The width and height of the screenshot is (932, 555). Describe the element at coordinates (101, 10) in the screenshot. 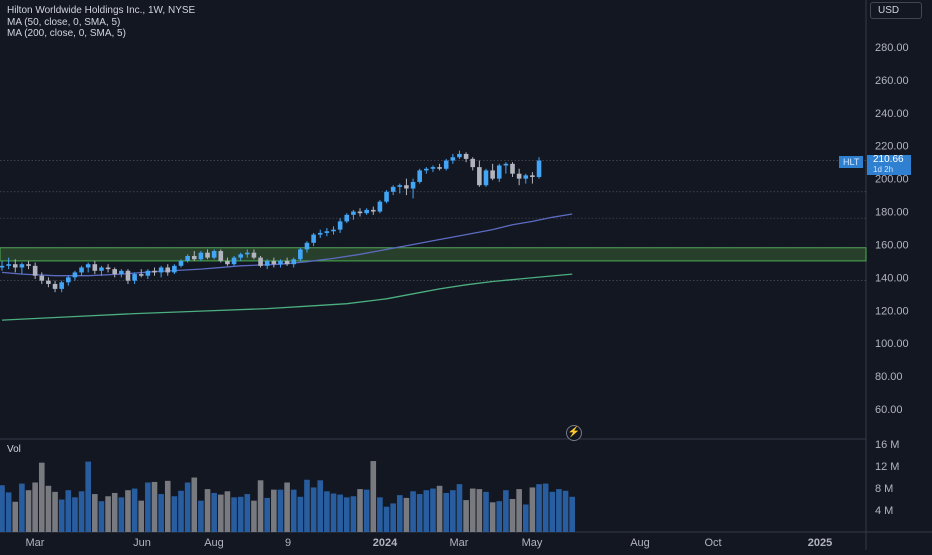

I see `legend-title: Hilton Worldwide Holdings Inc., 1W, NYSE` at that location.